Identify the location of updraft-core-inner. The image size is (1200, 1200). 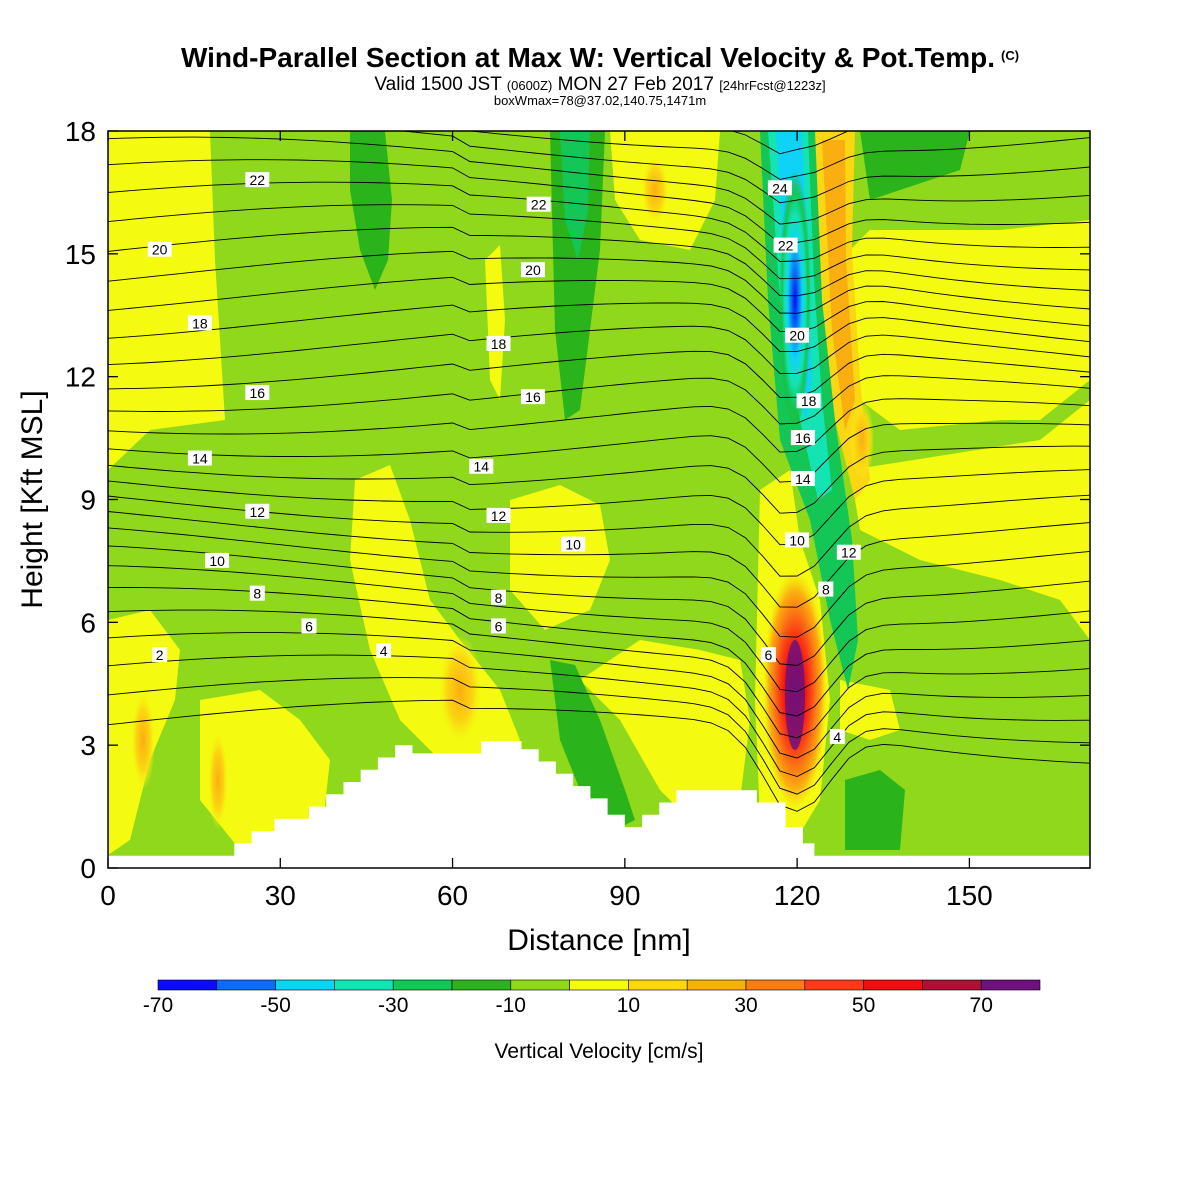
(795, 695).